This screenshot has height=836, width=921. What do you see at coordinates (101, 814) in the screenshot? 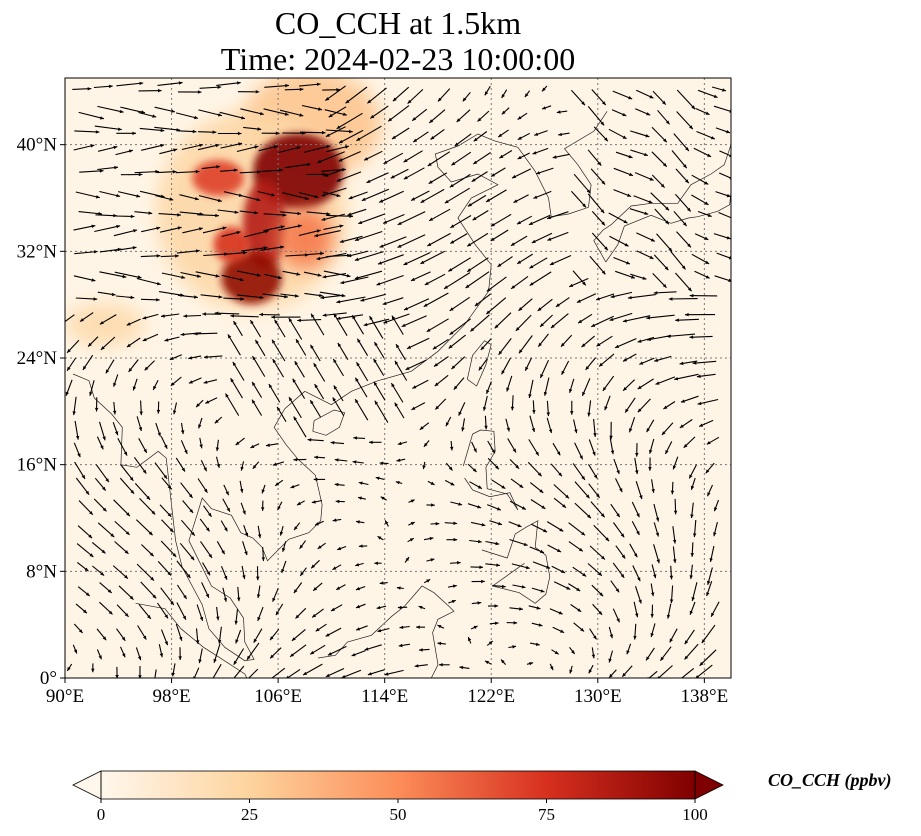
I see `colorbar-tick-label: 0` at bounding box center [101, 814].